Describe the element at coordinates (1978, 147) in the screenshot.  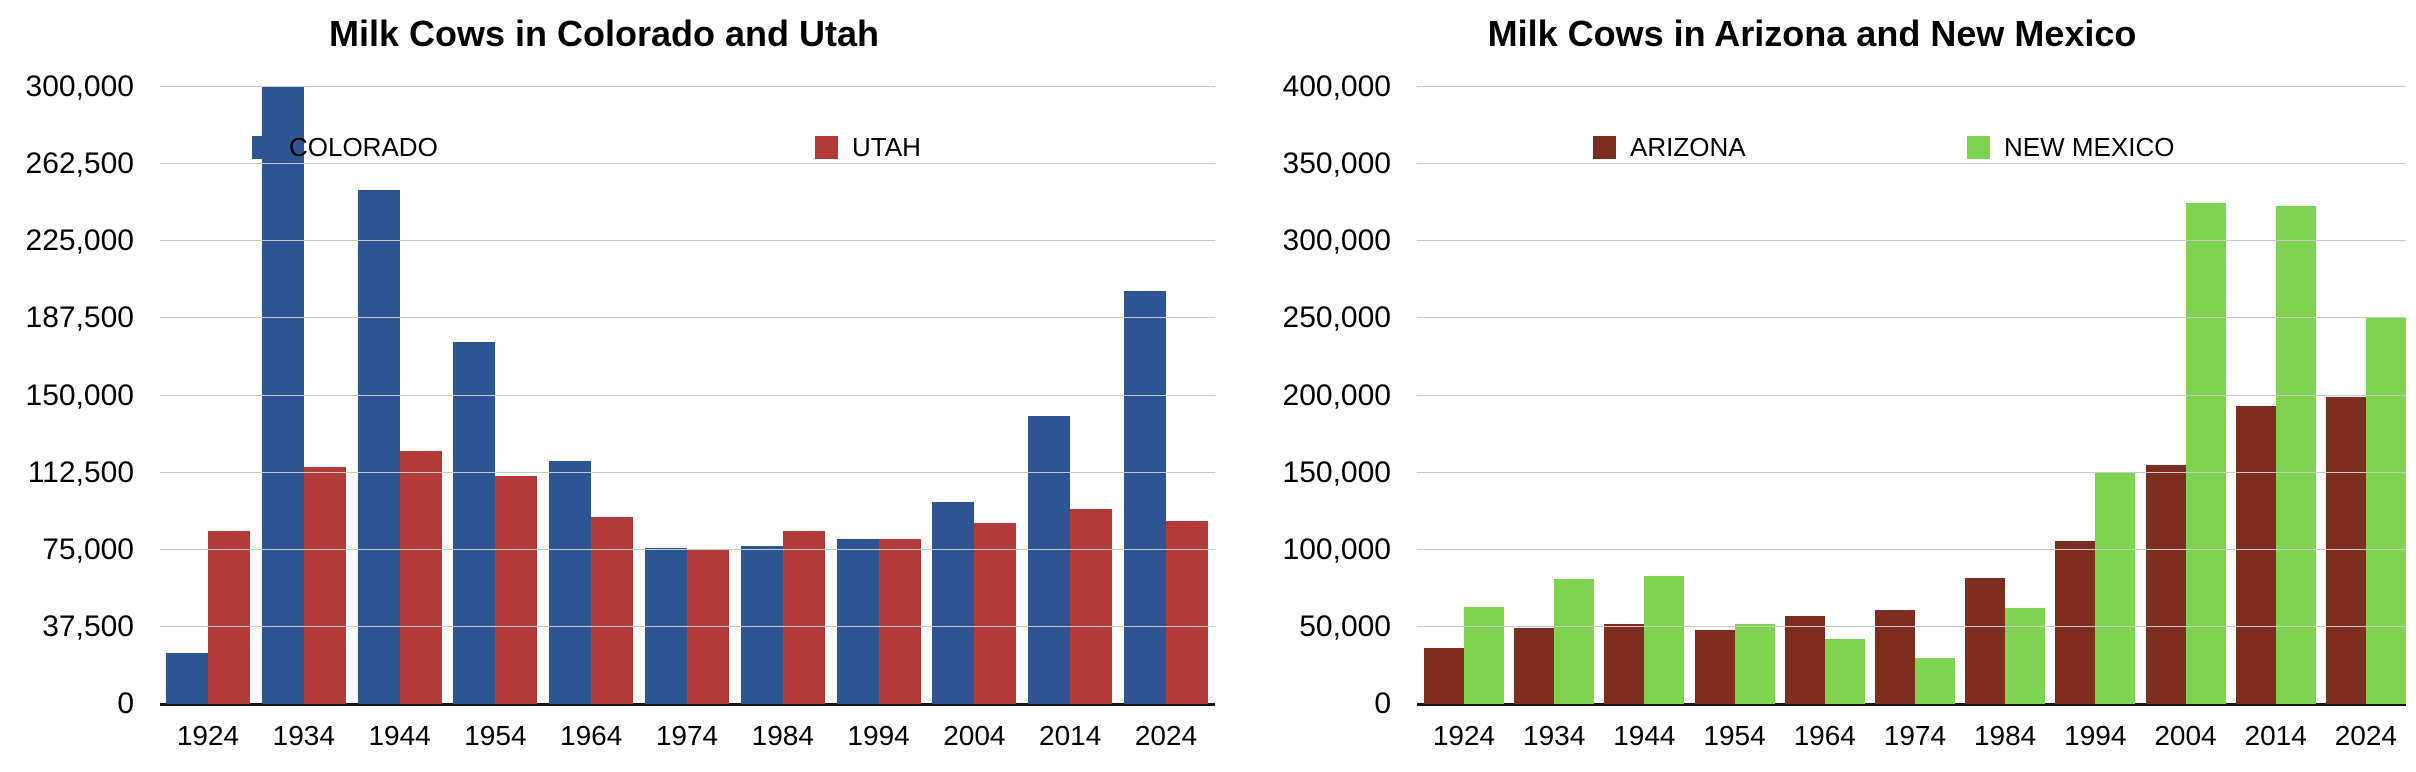
I see `legend-swatch-new-mexico` at that location.